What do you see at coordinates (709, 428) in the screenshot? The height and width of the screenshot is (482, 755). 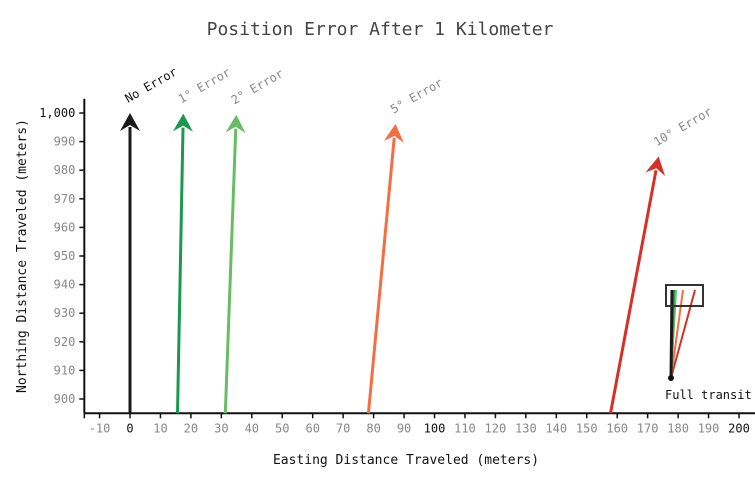 I see `x-tick-label: 190` at bounding box center [709, 428].